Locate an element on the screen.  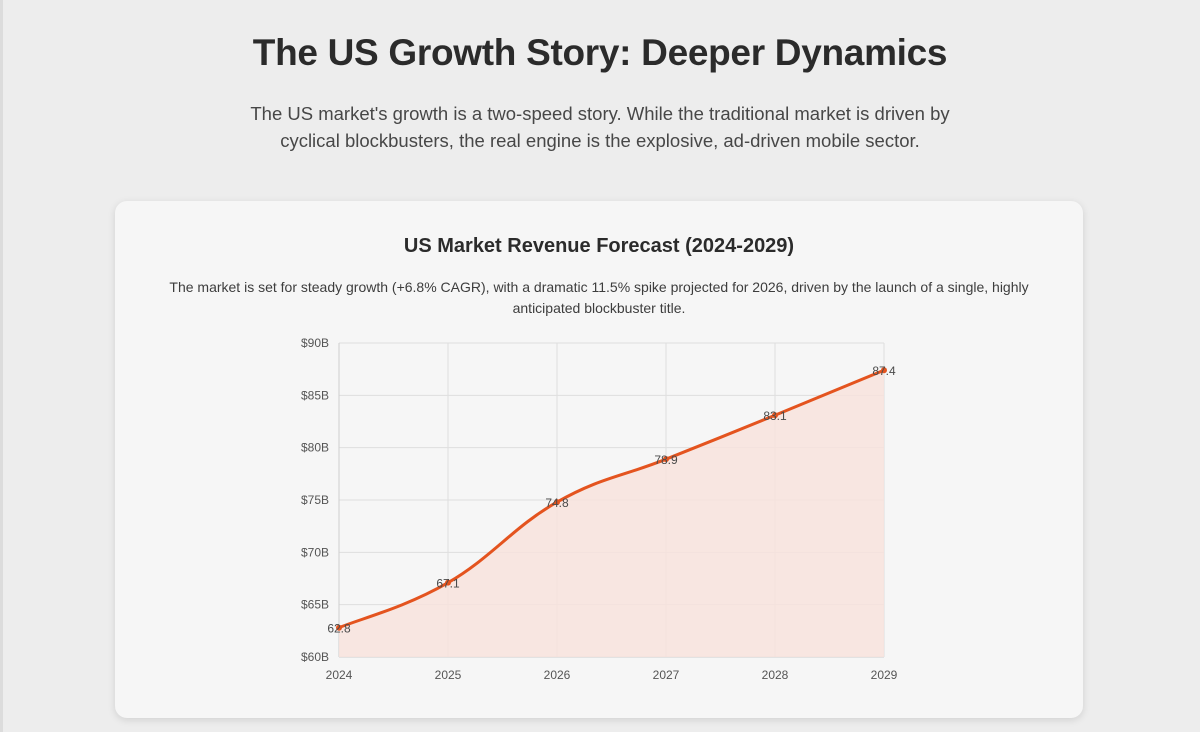
x-tick-label: 2028 is located at coordinates (775, 675).